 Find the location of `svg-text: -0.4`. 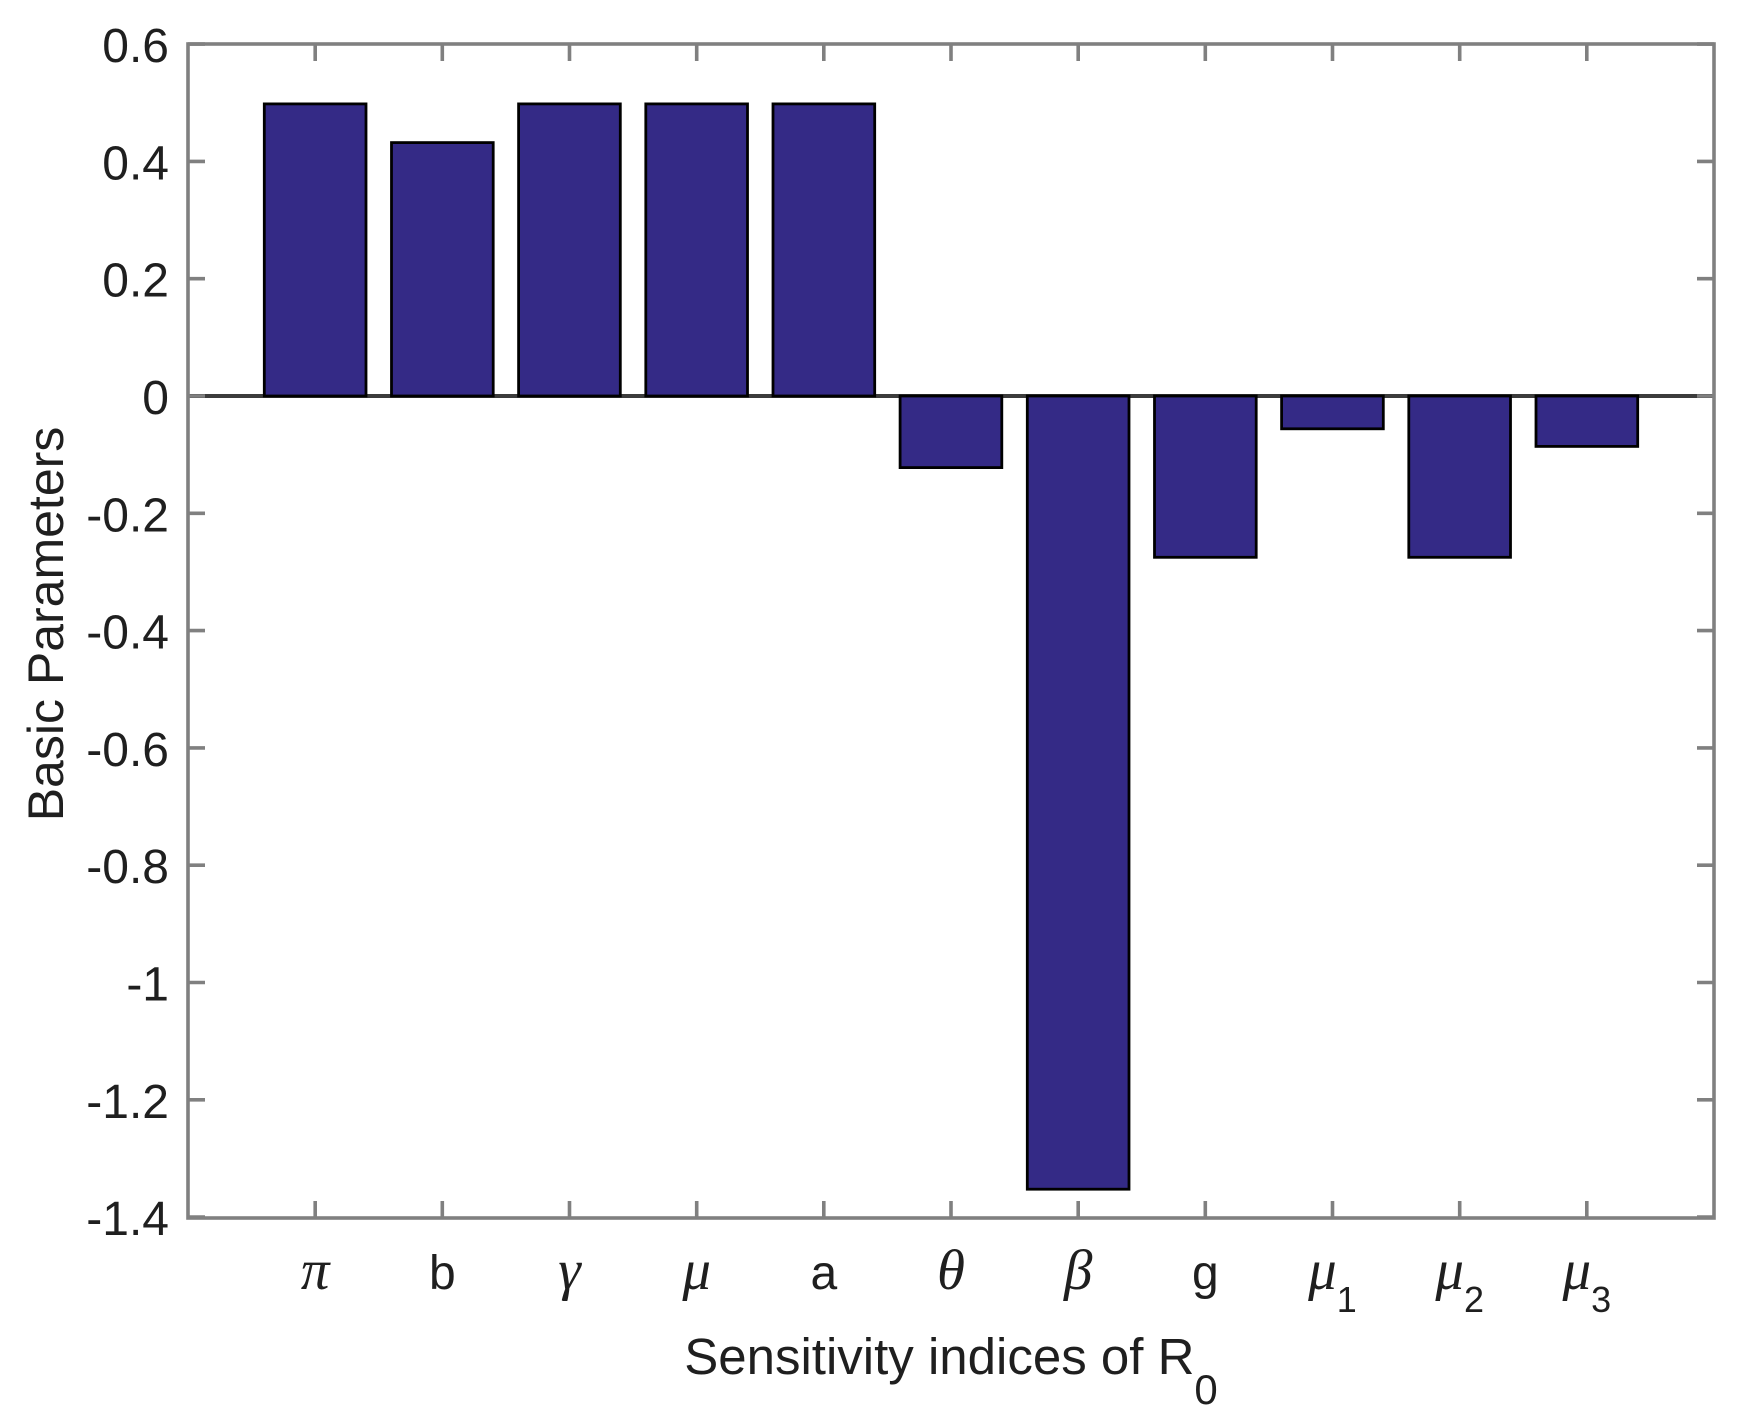

svg-text: -0.4 is located at coordinates (127, 633).